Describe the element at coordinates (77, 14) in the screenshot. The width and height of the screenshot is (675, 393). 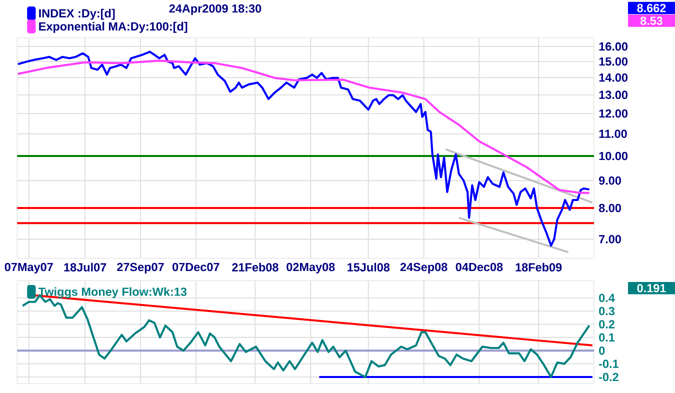
I see `legend-label: INDEX :Dy:[d]` at that location.